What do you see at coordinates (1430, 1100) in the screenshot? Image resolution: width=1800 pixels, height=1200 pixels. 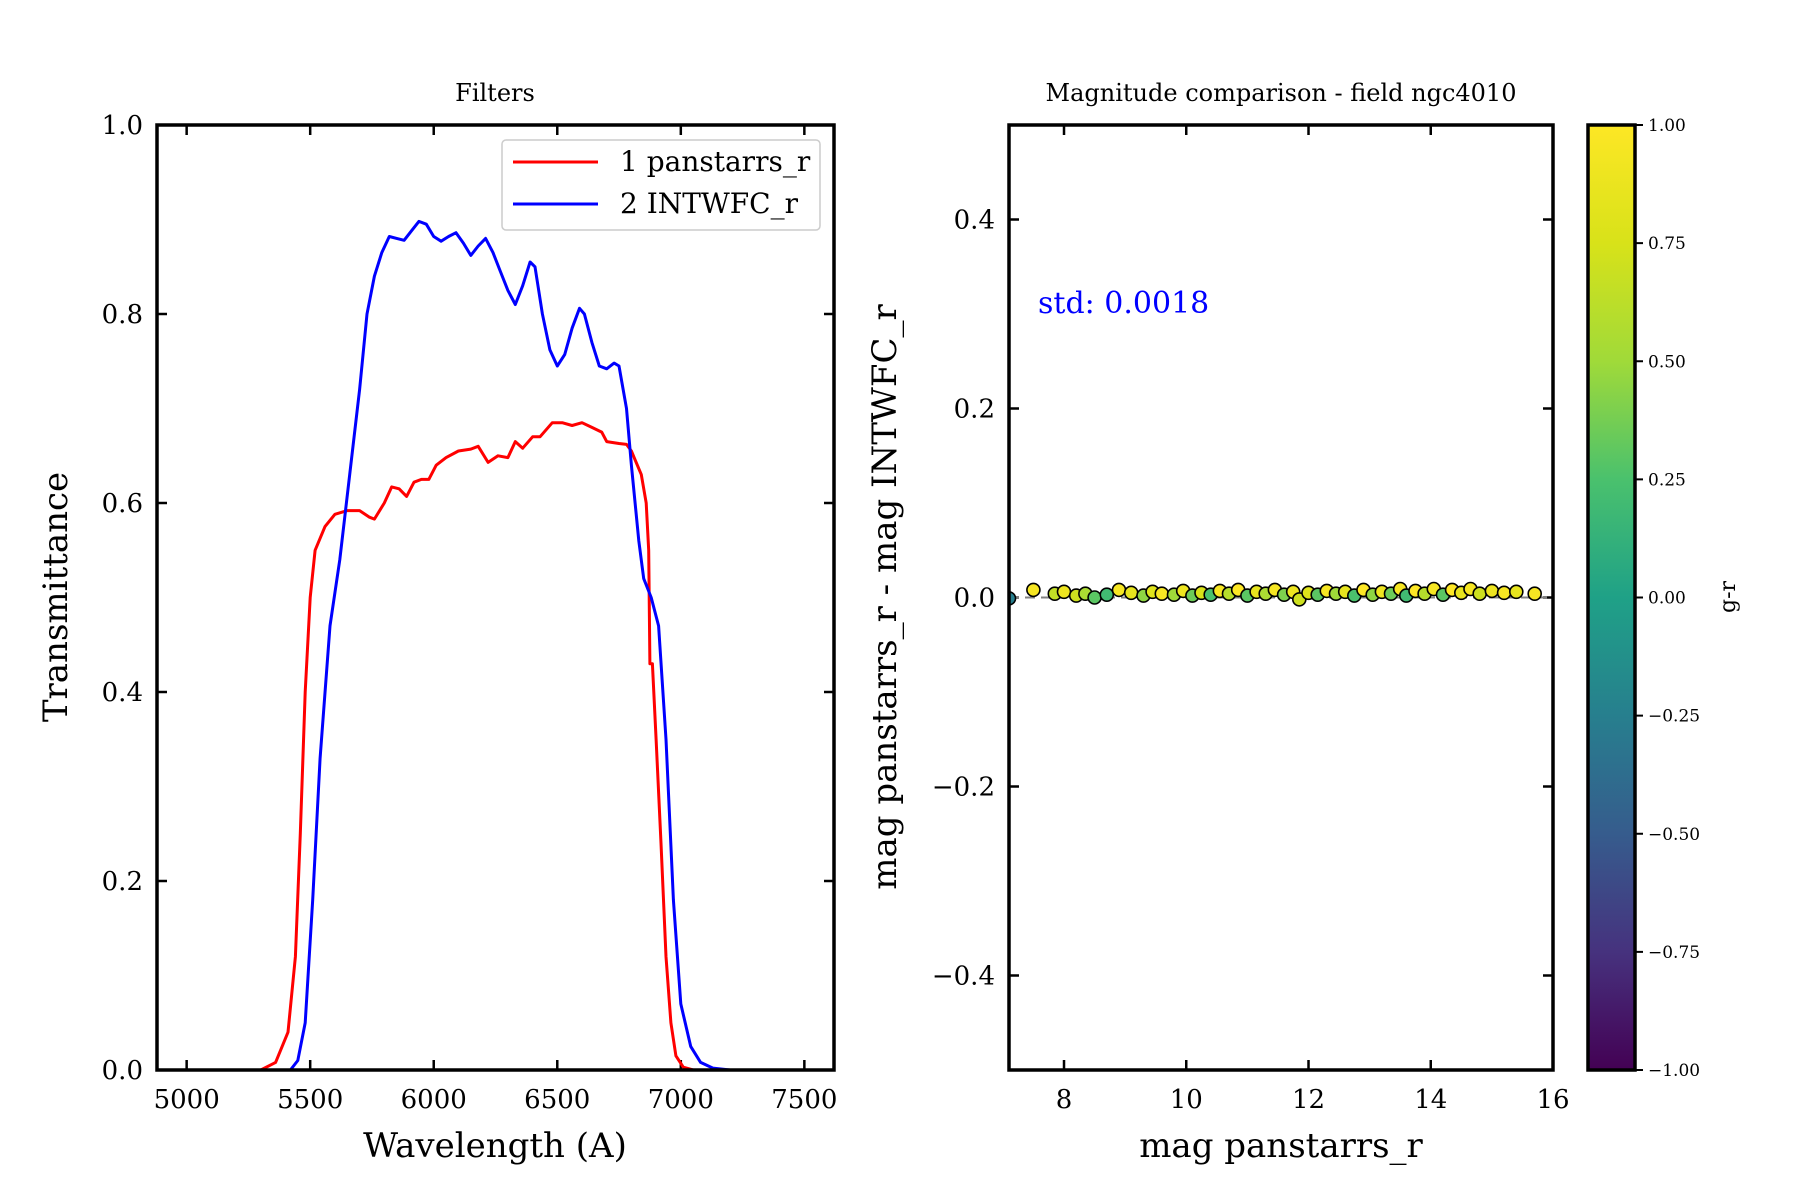 I see `magnitude-xtick-label: 14` at bounding box center [1430, 1100].